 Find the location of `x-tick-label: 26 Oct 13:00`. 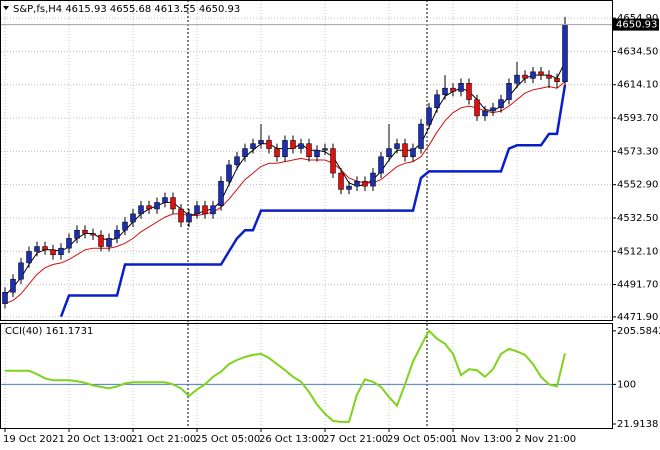

x-tick-label: 26 Oct 13:00 is located at coordinates (291, 439).